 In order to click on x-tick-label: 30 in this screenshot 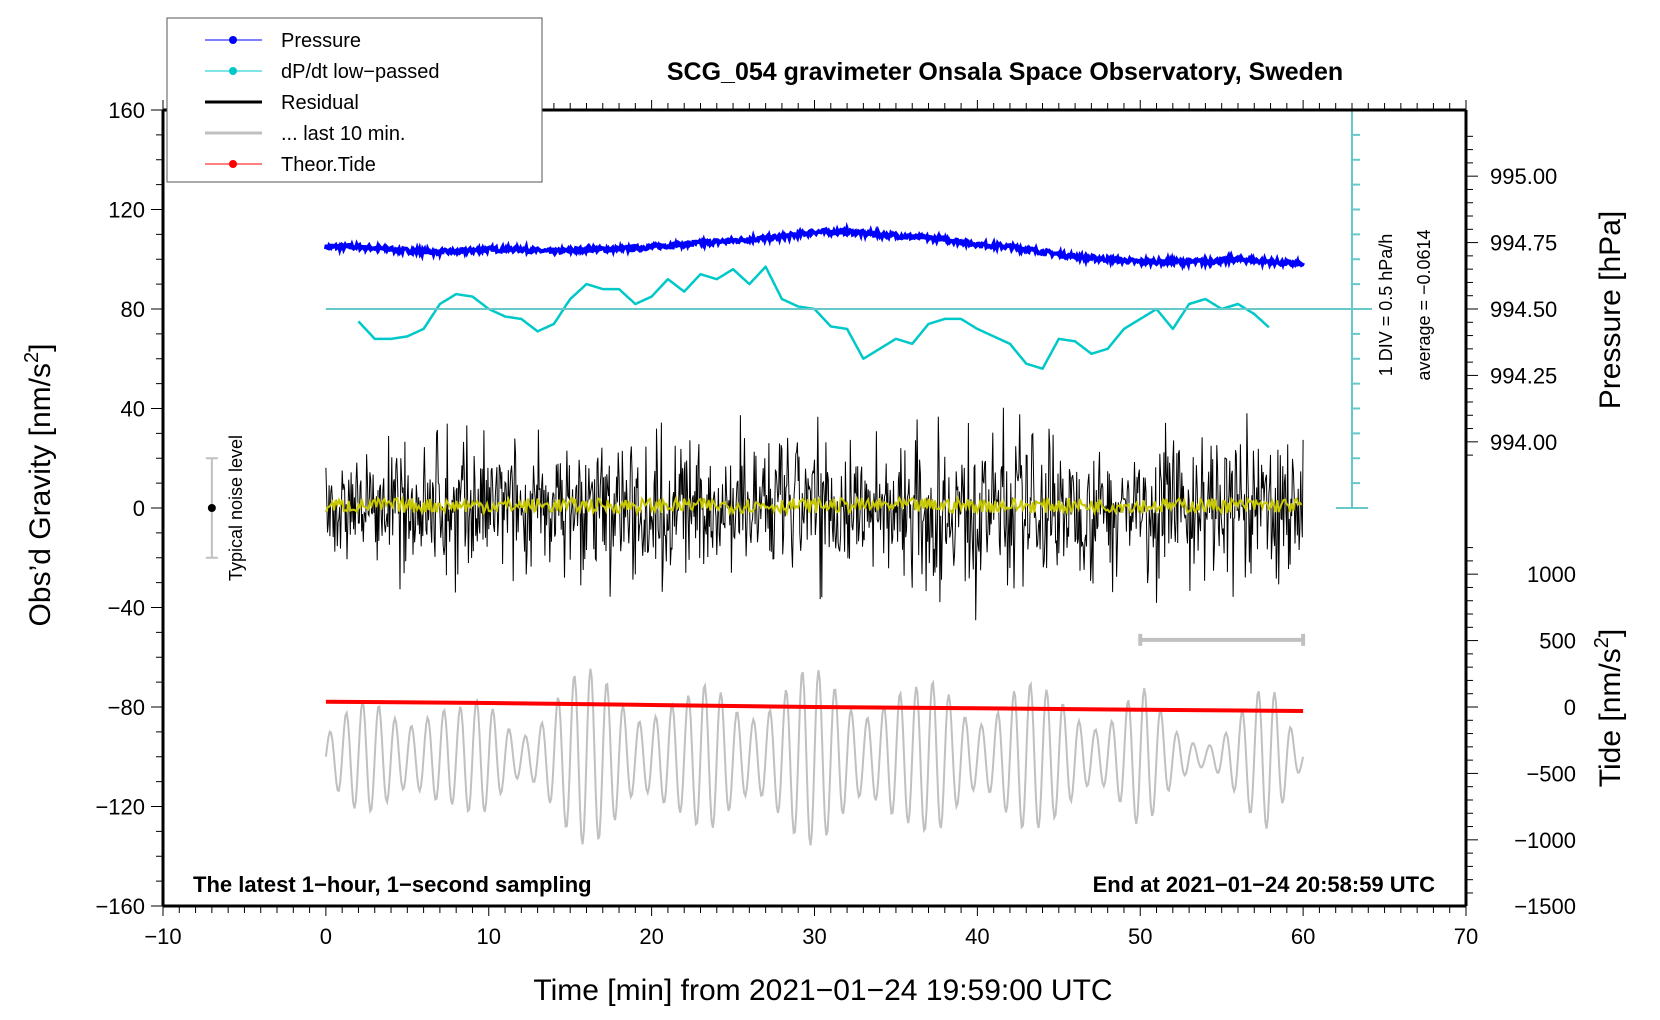, I will do `click(814, 936)`.